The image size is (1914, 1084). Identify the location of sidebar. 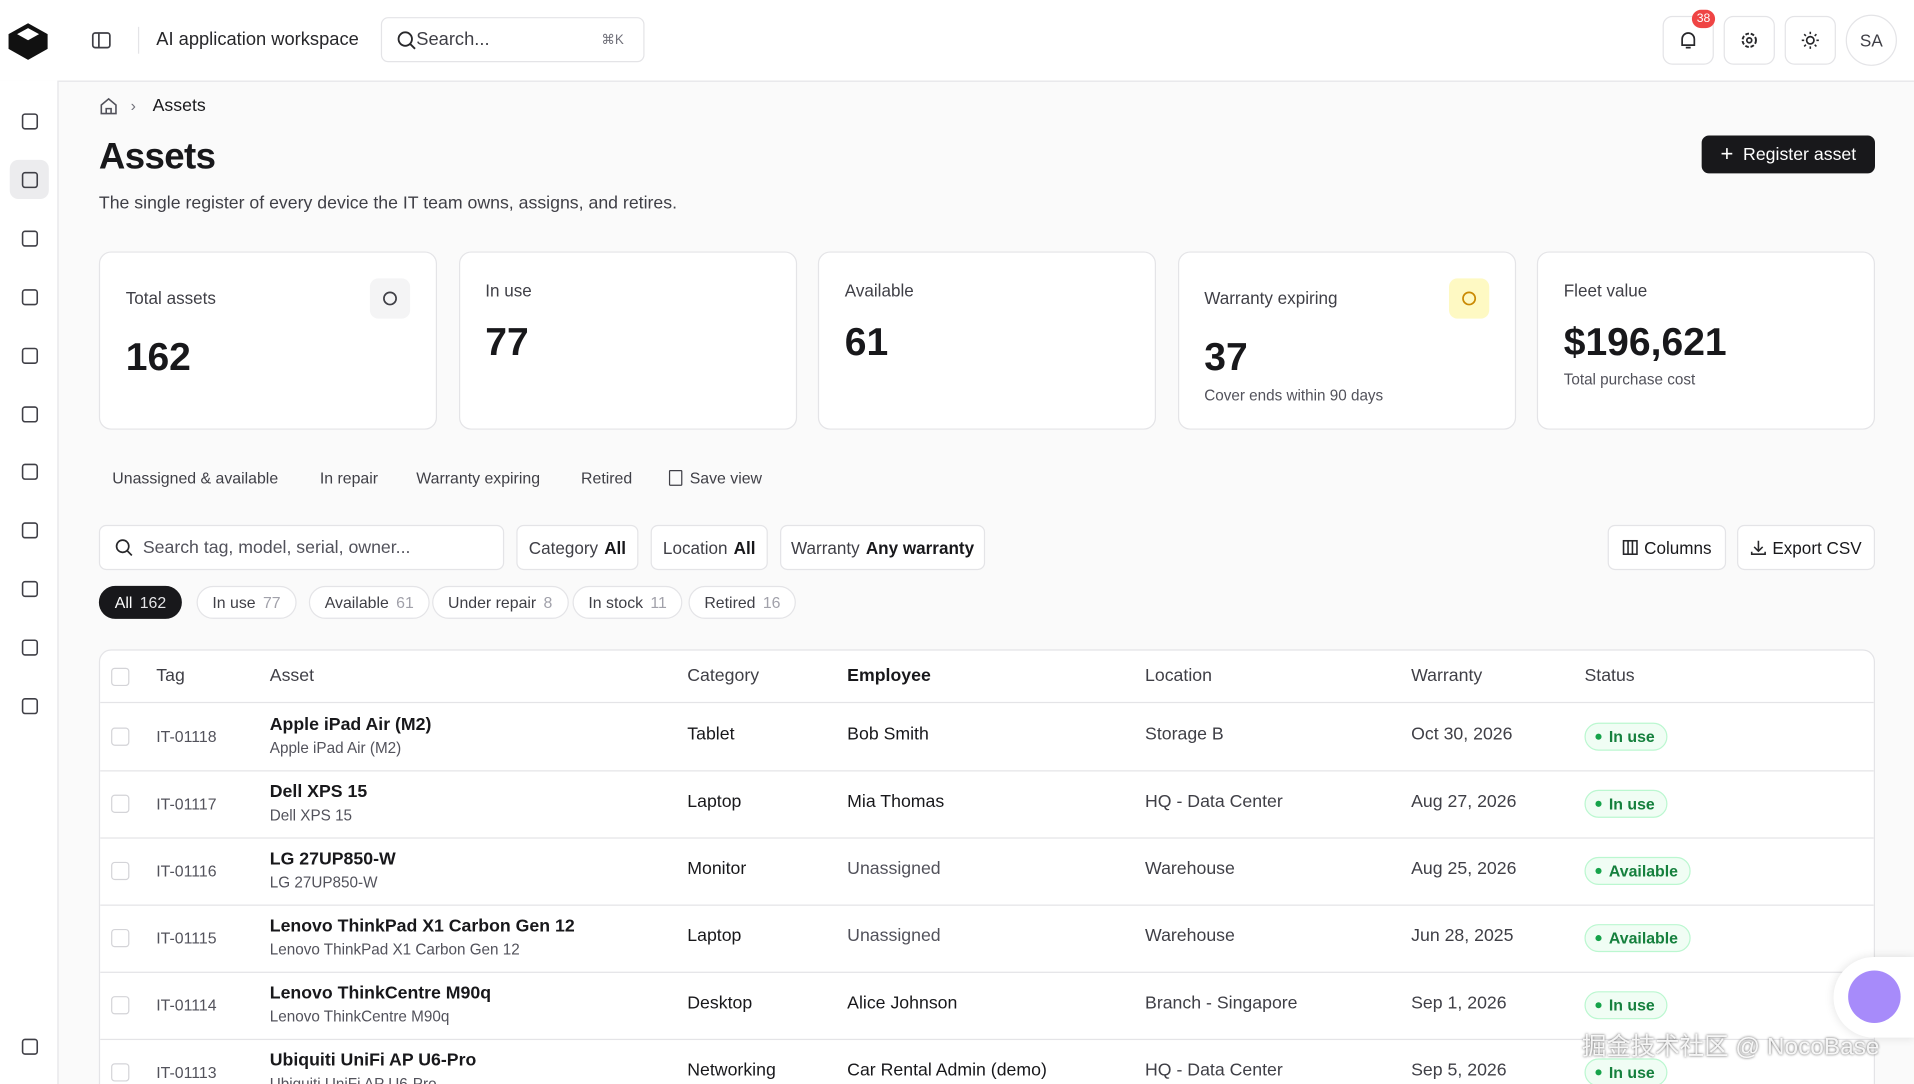
(29, 582).